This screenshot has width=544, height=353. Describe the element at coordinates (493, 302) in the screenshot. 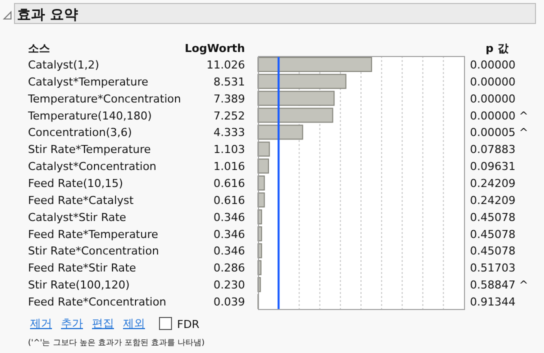

I see `text: 0.91344` at that location.